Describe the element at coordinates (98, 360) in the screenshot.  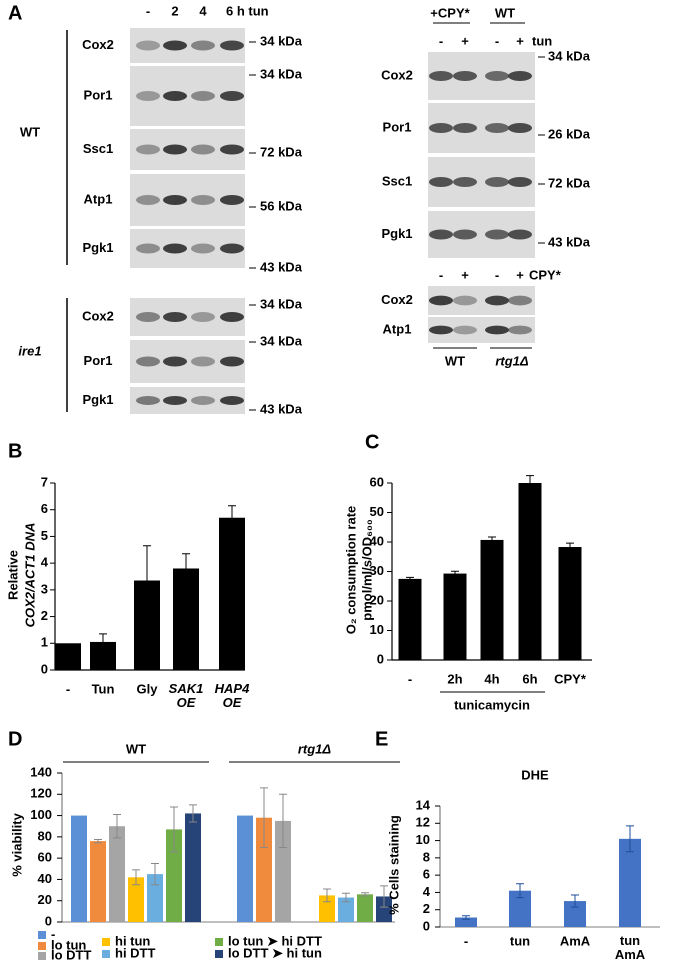
I see `label: Por1` at that location.